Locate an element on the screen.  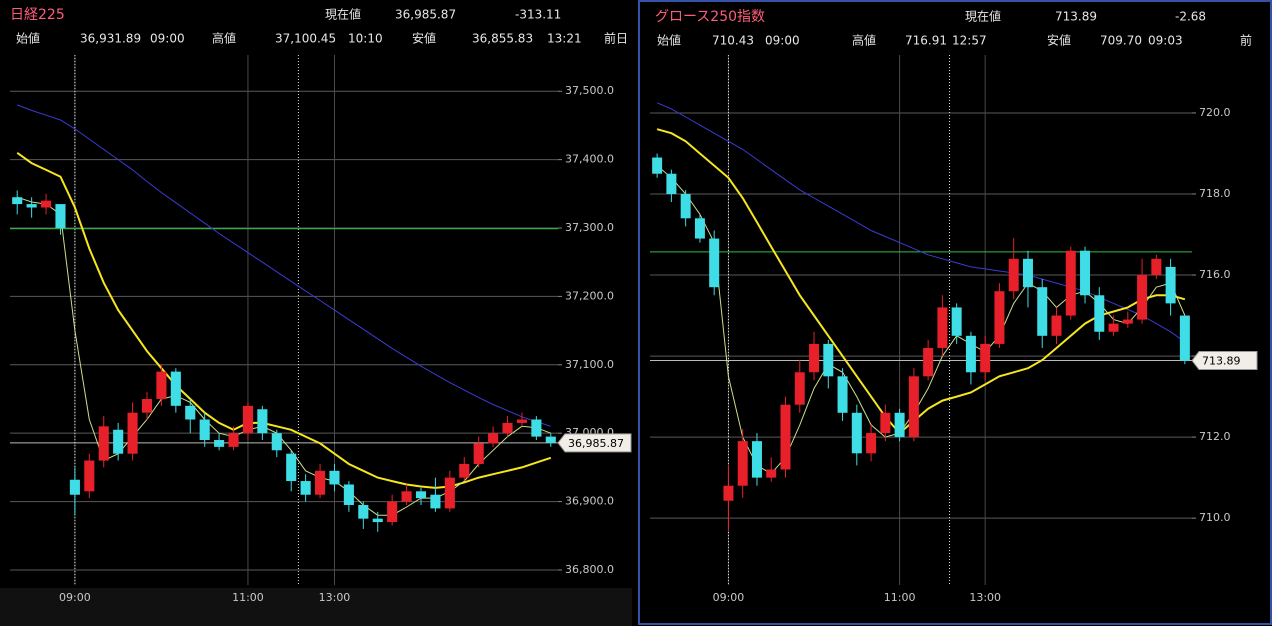
stat-value: 716.91 is located at coordinates (926, 41).